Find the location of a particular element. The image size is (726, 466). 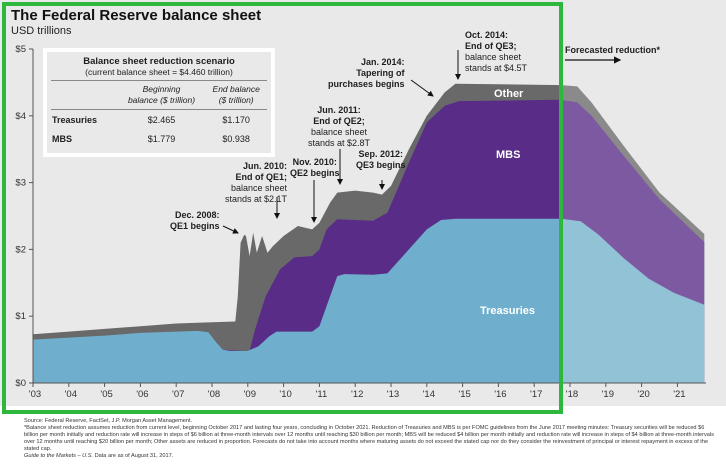

col-header-beginning: Beginning balance ($ trillion) is located at coordinates (161, 94).